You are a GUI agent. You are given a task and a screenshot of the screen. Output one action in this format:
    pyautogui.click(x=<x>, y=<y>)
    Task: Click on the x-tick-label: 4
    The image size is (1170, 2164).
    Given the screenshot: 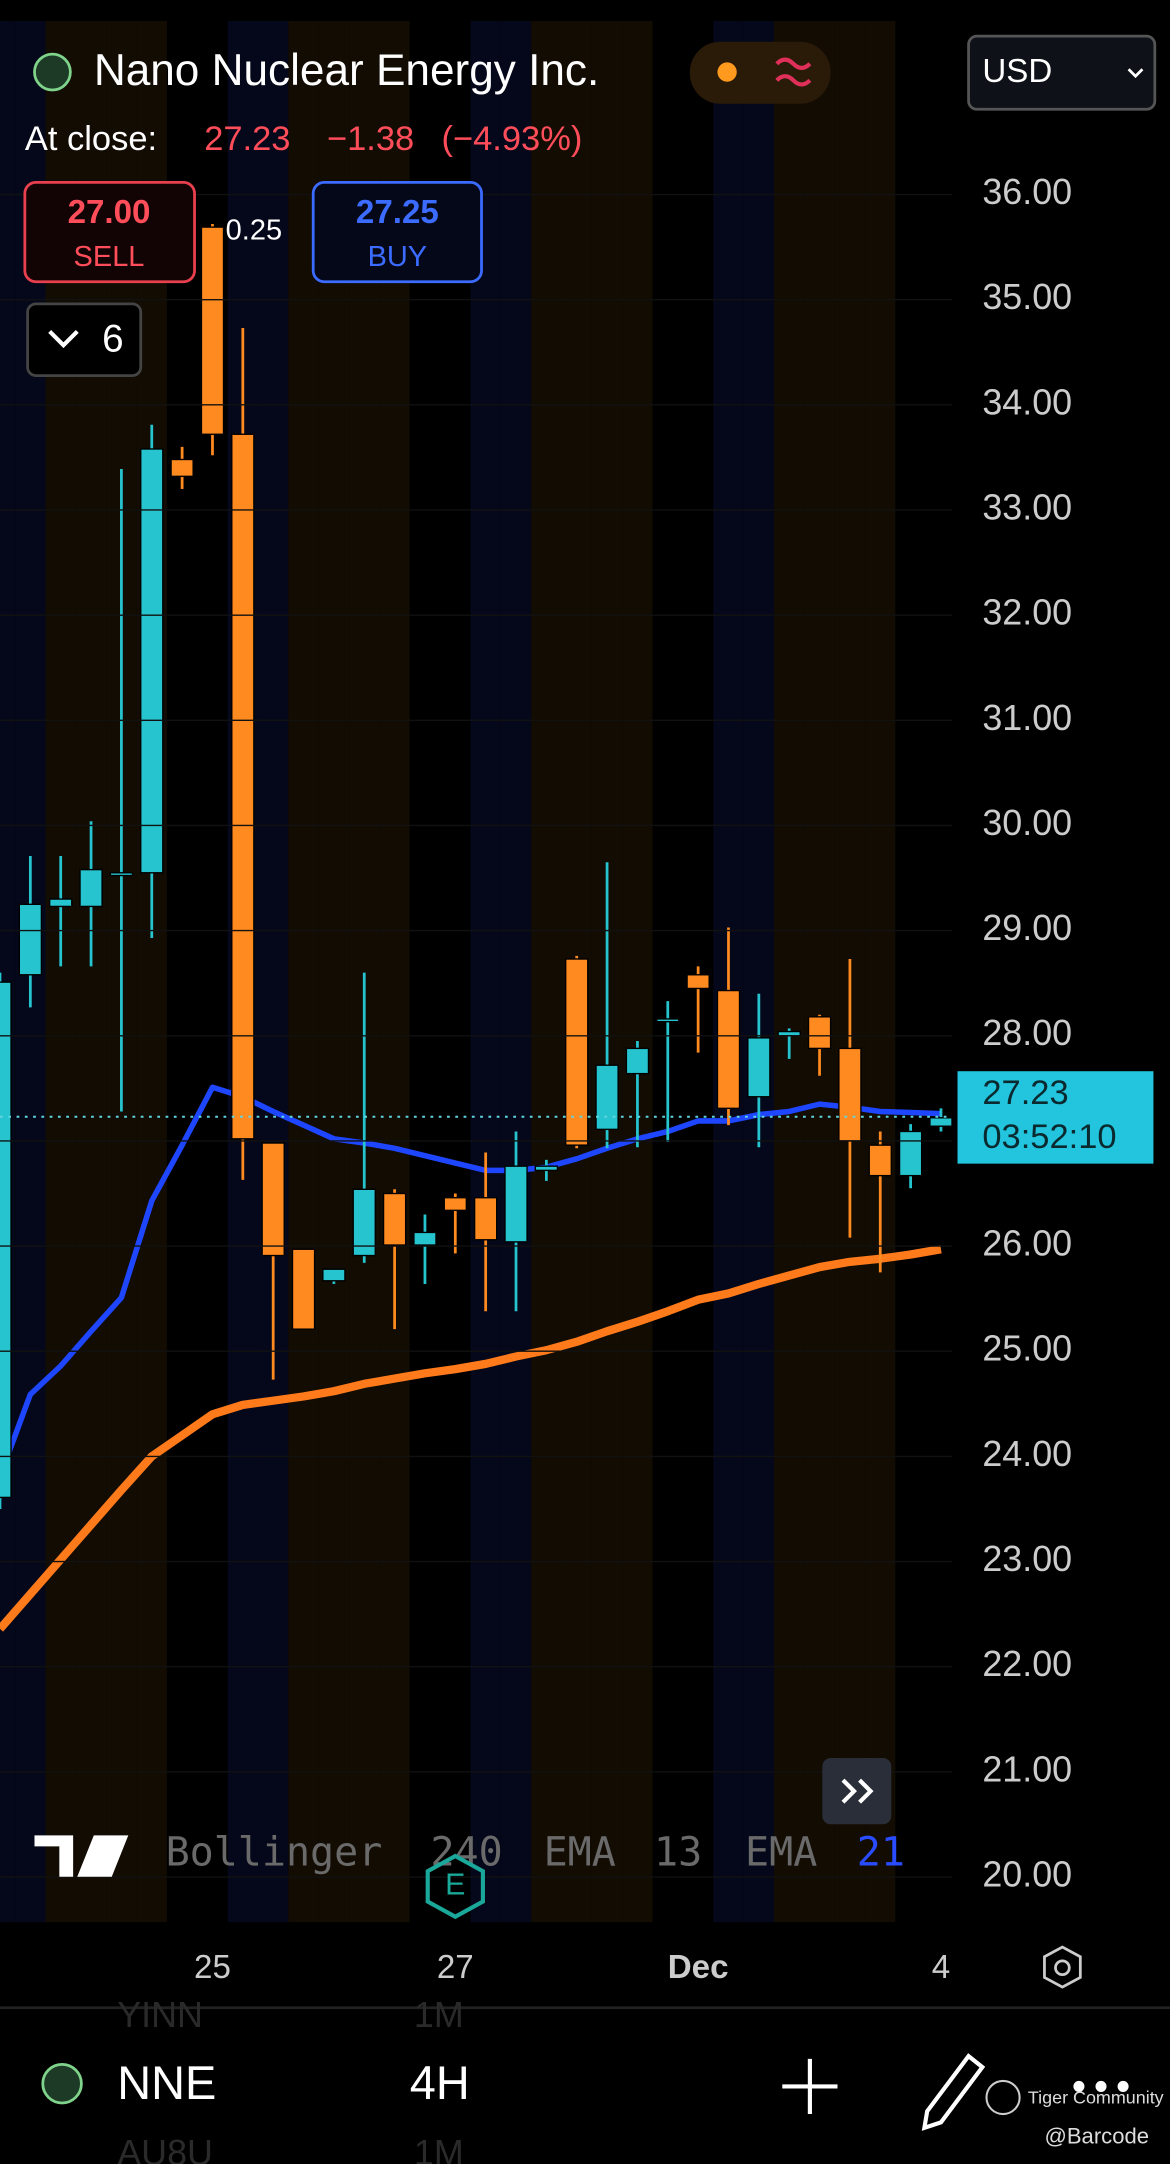 What is the action you would take?
    pyautogui.click(x=941, y=1967)
    